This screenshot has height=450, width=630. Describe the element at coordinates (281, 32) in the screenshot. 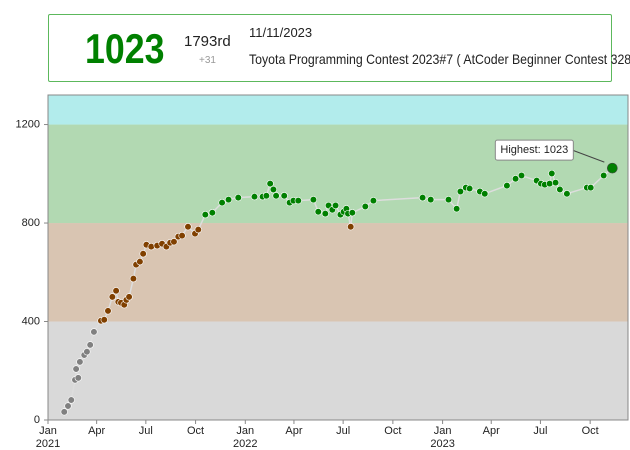

I see `contest-date: 11/11/2023` at that location.